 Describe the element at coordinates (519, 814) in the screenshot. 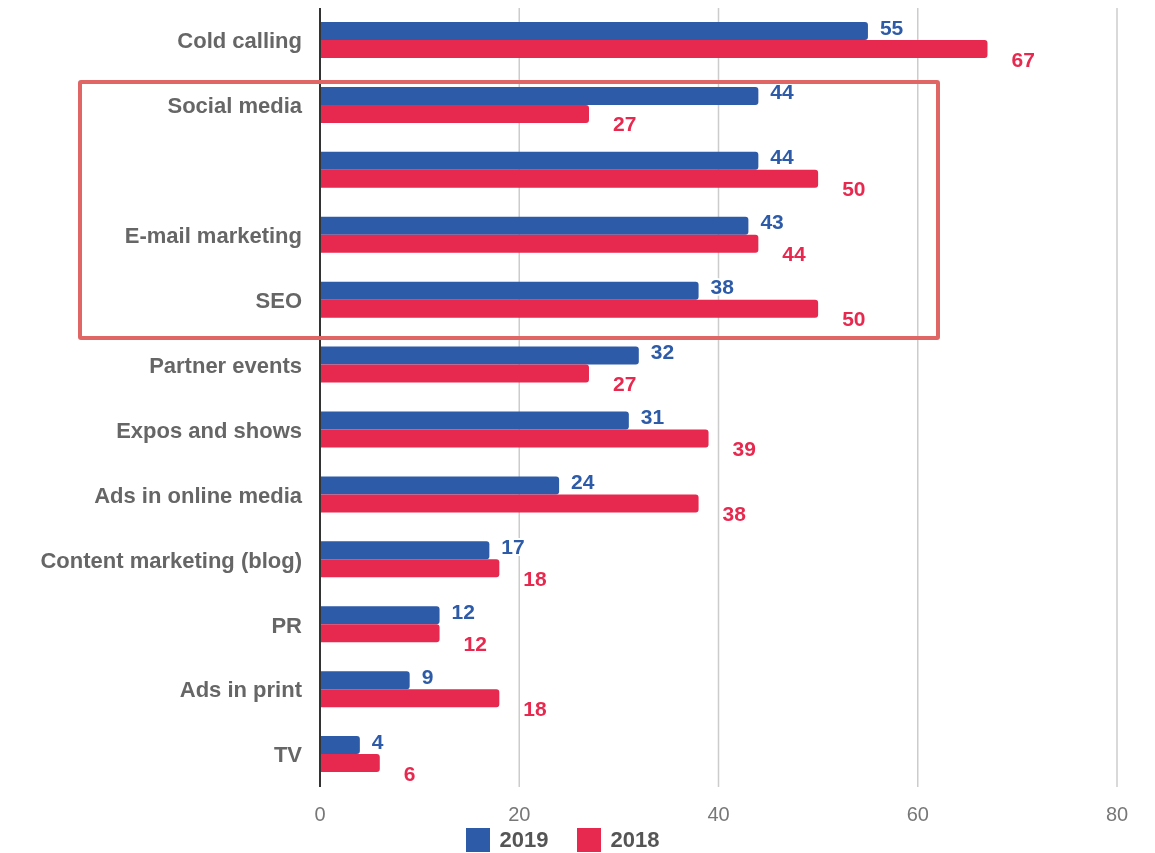

I see `x-tick-label: 20` at that location.